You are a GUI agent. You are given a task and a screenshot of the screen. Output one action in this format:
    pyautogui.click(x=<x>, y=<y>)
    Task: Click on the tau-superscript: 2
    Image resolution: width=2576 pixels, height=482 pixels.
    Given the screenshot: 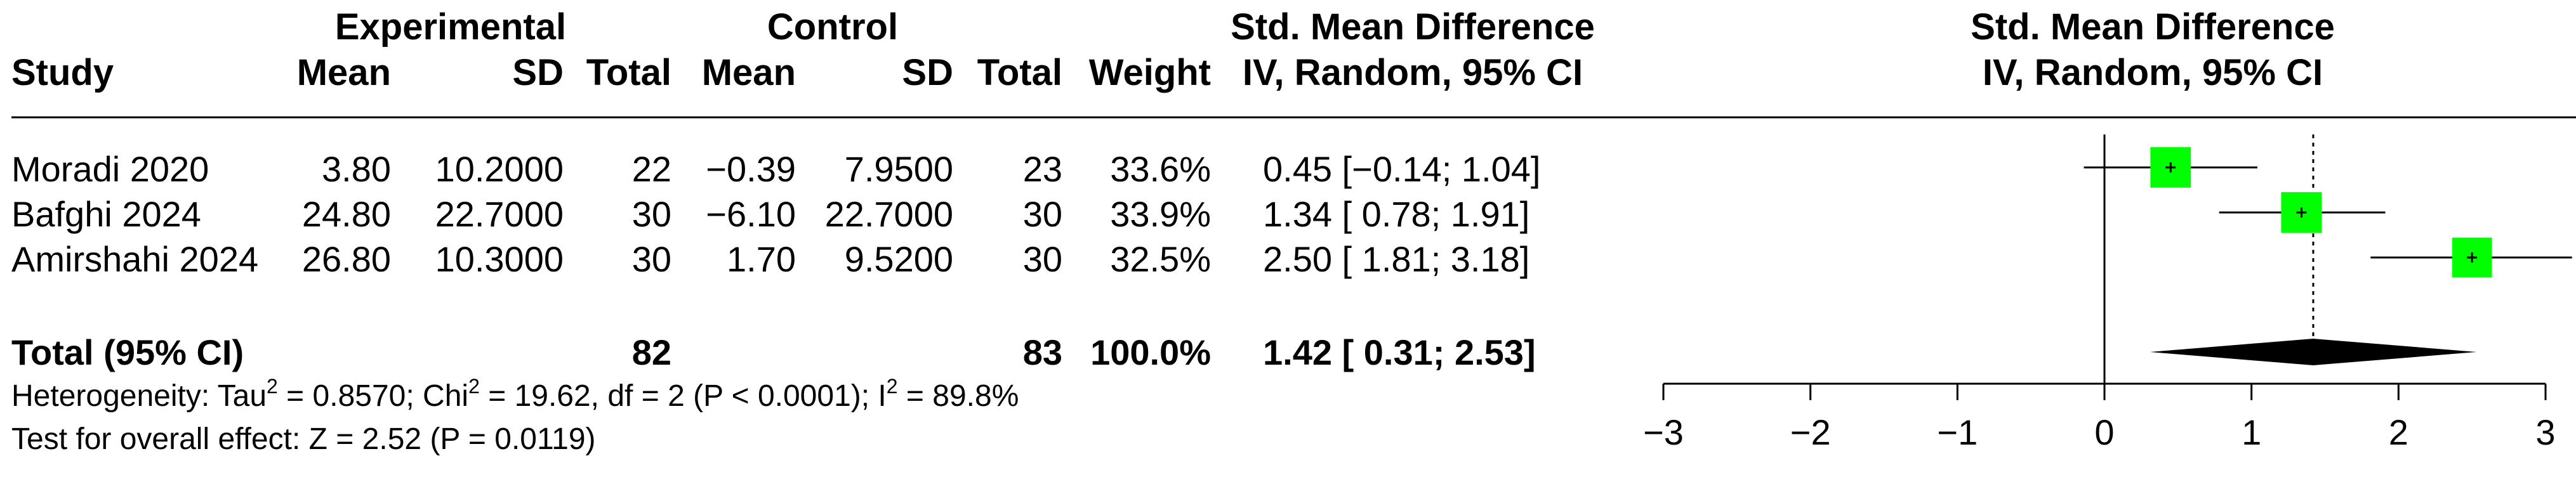 What is the action you would take?
    pyautogui.click(x=272, y=386)
    